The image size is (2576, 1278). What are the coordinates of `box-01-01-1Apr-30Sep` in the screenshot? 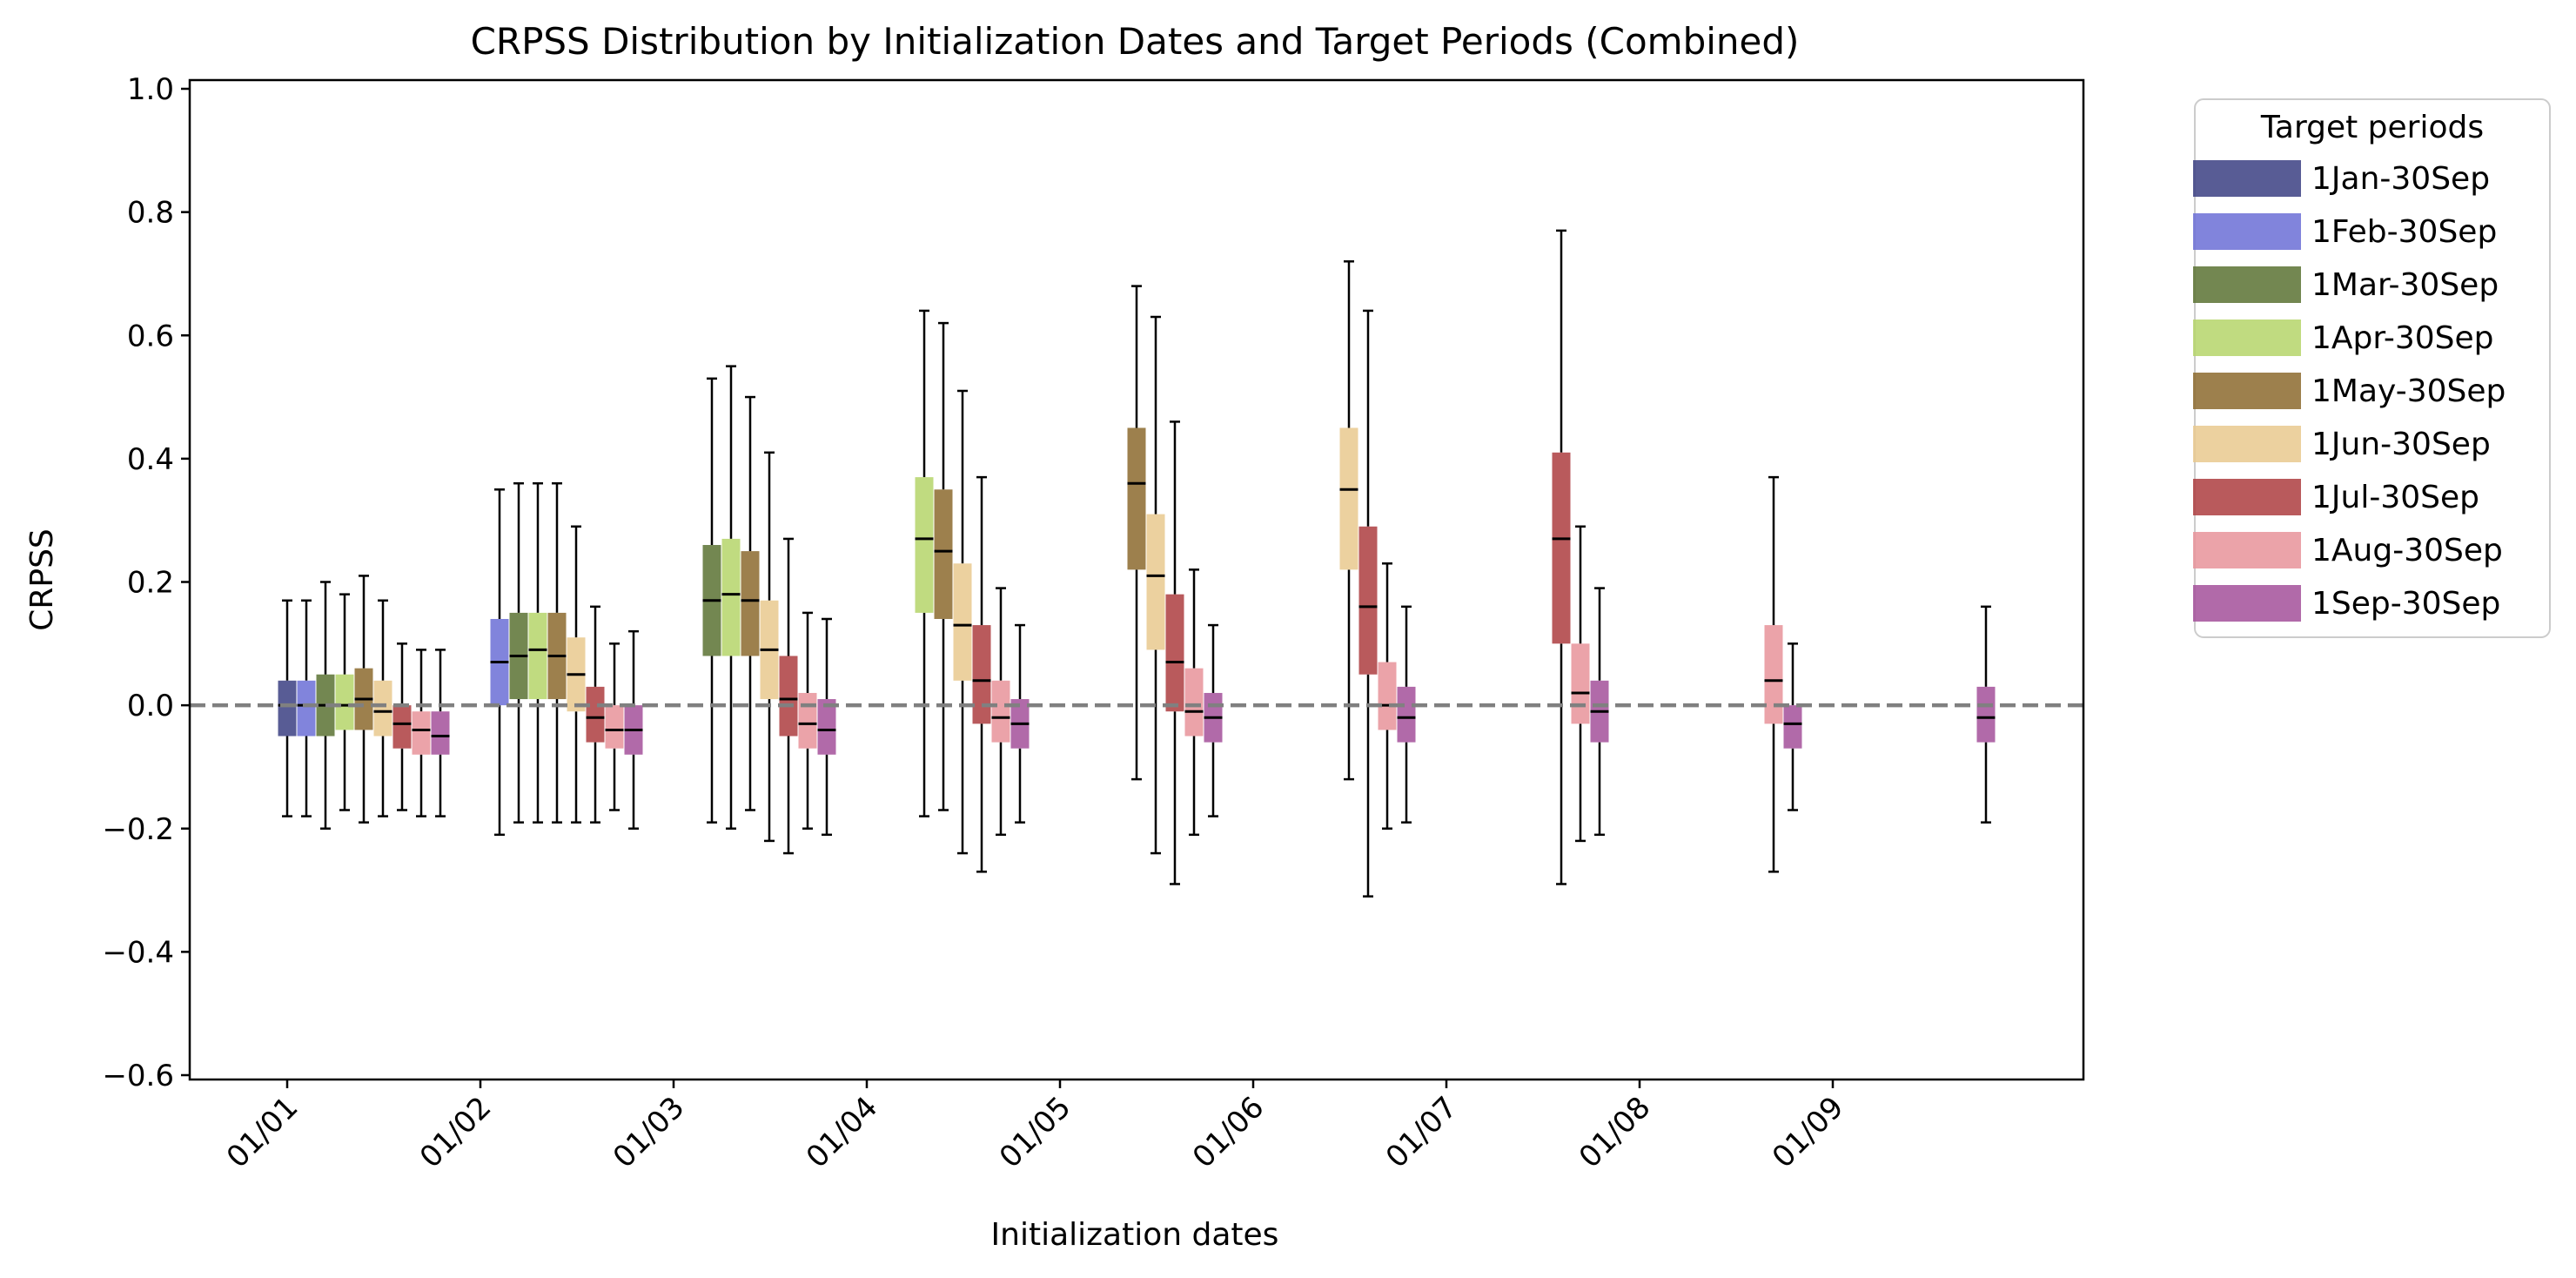 It's located at (344, 702).